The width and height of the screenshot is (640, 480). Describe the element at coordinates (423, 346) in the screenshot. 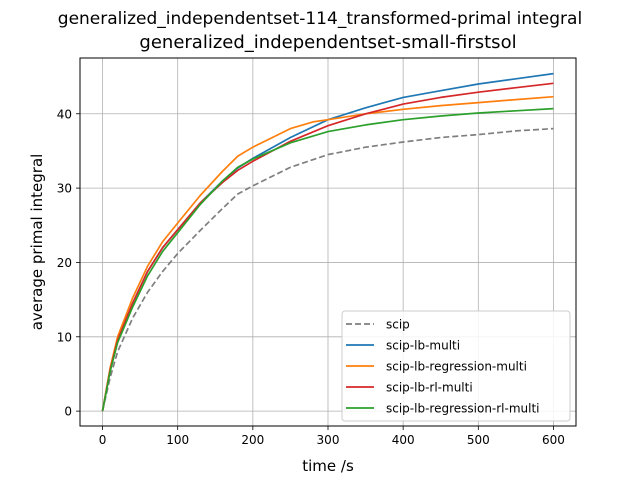

I see `legend-label-scip-lb-multi: scip-lb-multi` at that location.